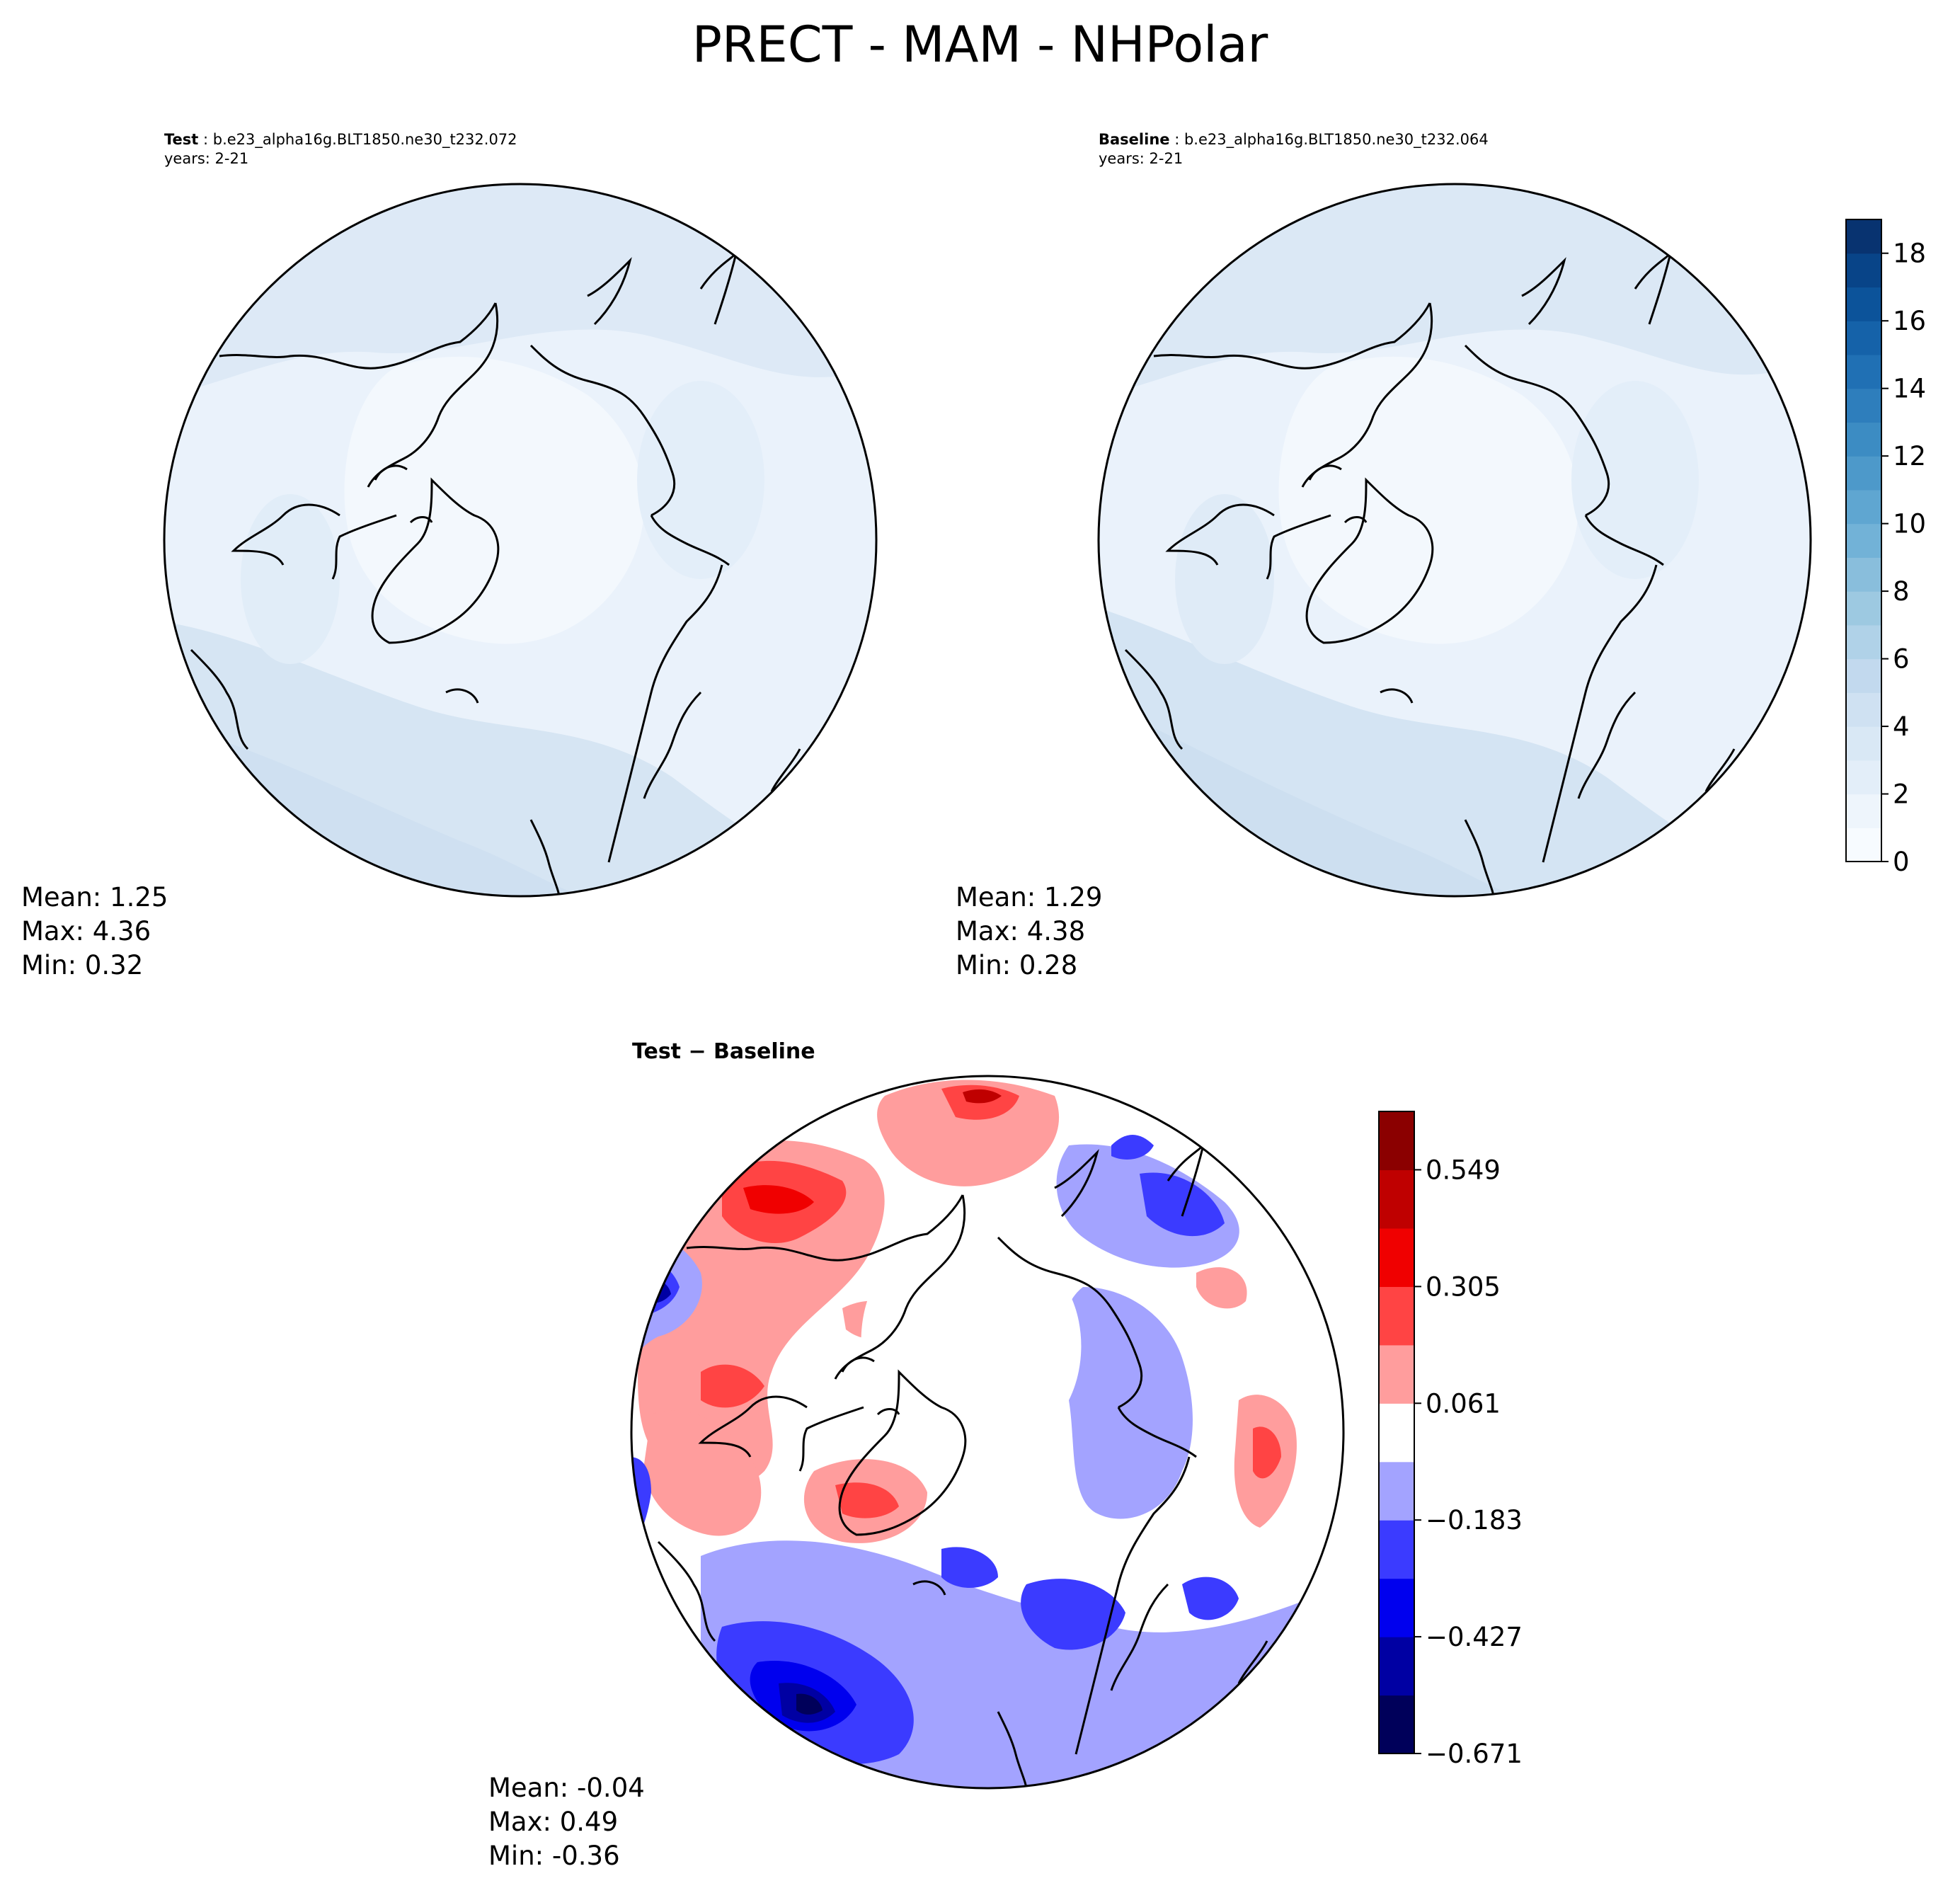 Image resolution: width=1960 pixels, height=1888 pixels. What do you see at coordinates (980, 45) in the screenshot?
I see `figure-title: PRECT - MAM - NHPolar` at bounding box center [980, 45].